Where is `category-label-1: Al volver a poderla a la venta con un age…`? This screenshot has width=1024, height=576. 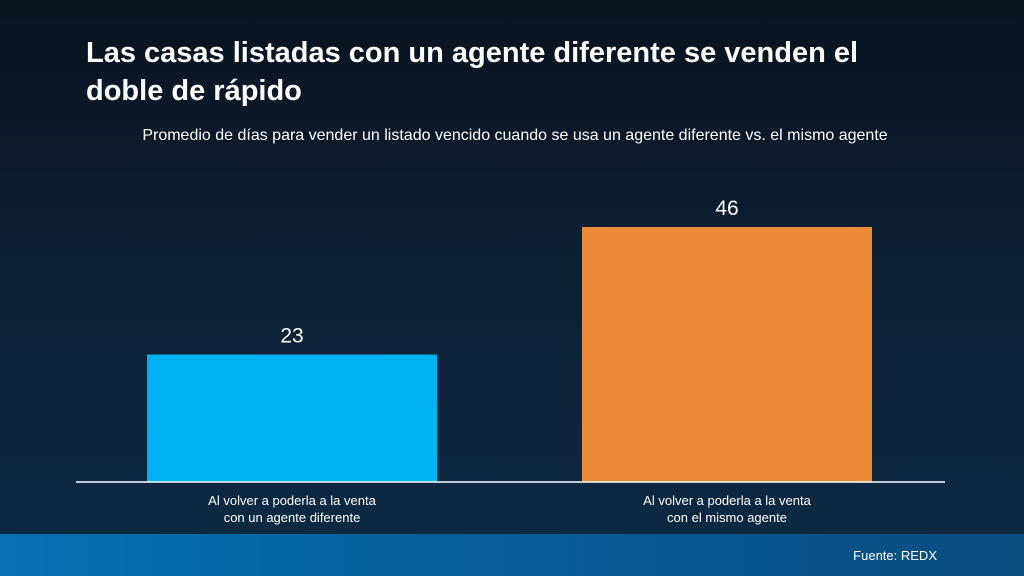
category-label-1: Al volver a poderla a la venta con un age… is located at coordinates (292, 509).